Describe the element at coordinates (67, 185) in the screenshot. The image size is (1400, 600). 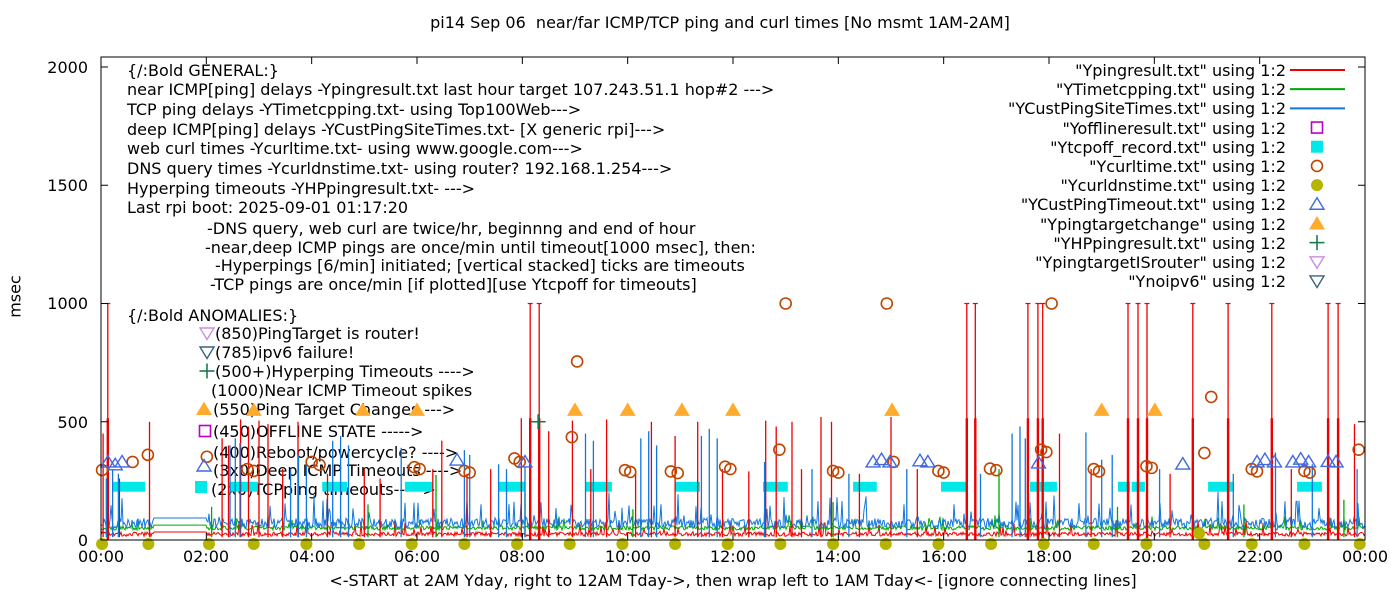
I see `y-tick-label: 1500` at that location.